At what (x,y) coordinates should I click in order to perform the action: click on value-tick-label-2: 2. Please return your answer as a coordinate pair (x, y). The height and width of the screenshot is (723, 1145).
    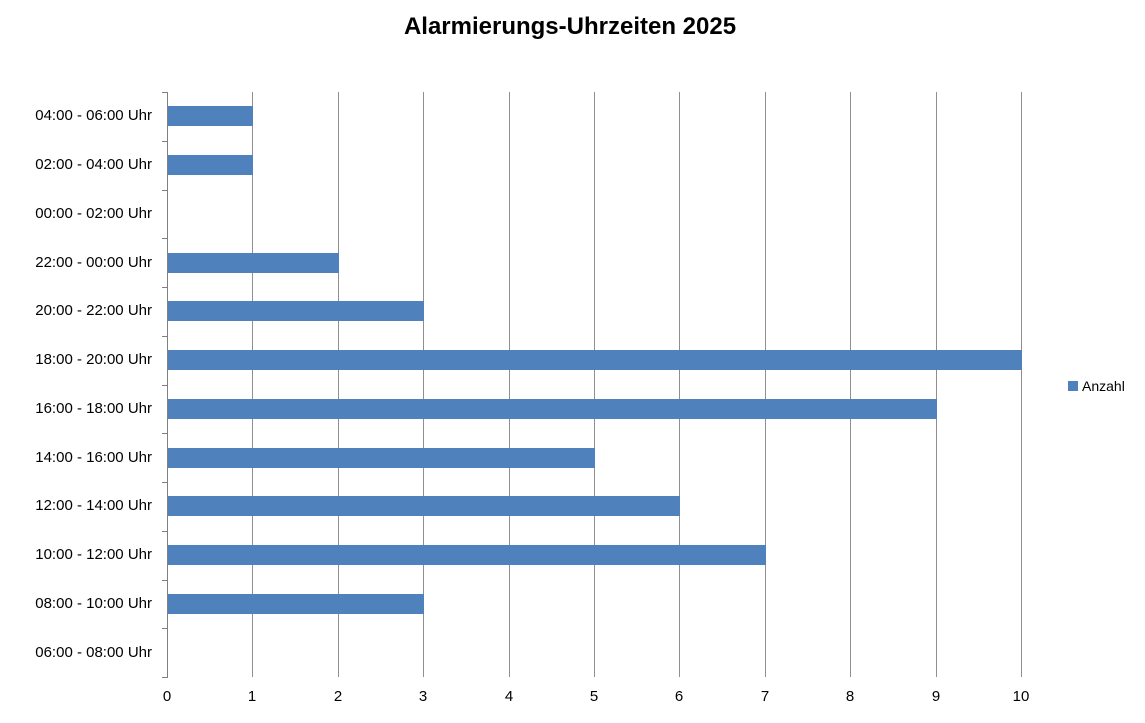
    Looking at the image, I should click on (338, 696).